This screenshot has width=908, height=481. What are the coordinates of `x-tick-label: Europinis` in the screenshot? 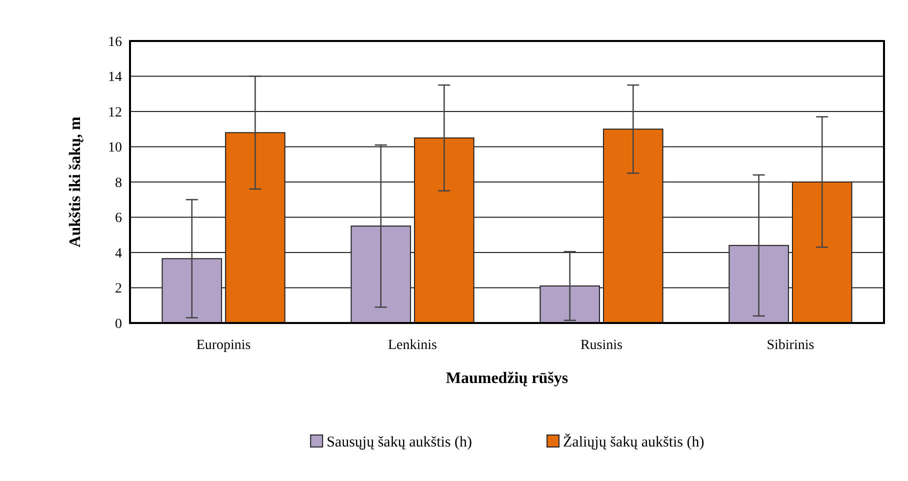 It's located at (223, 345).